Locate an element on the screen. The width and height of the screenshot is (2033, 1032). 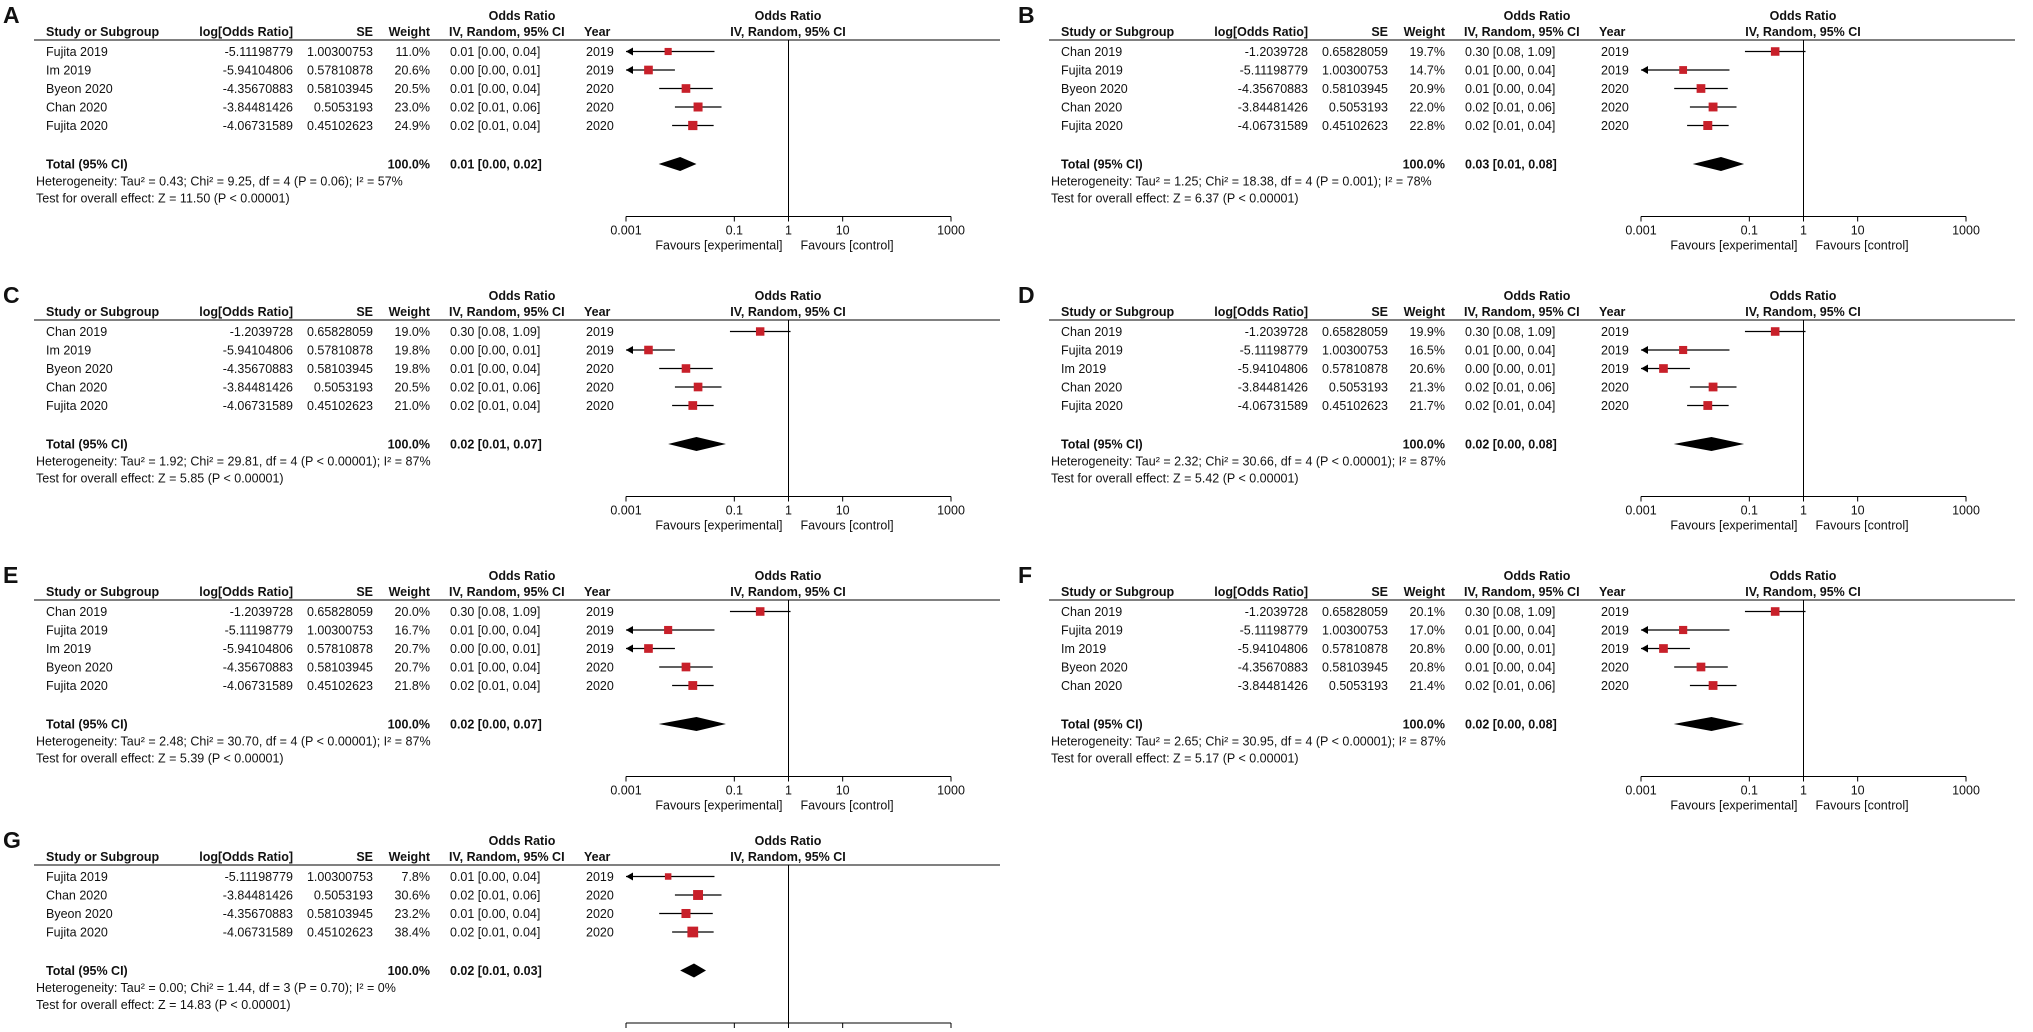
study-ci: 0.02 [0.01, 0.04] is located at coordinates (1510, 126).